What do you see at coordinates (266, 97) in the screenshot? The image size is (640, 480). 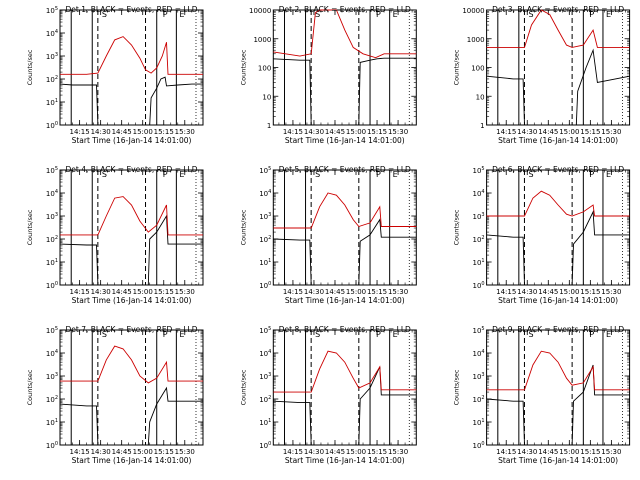 I see `y-tick-label: 10` at bounding box center [266, 97].